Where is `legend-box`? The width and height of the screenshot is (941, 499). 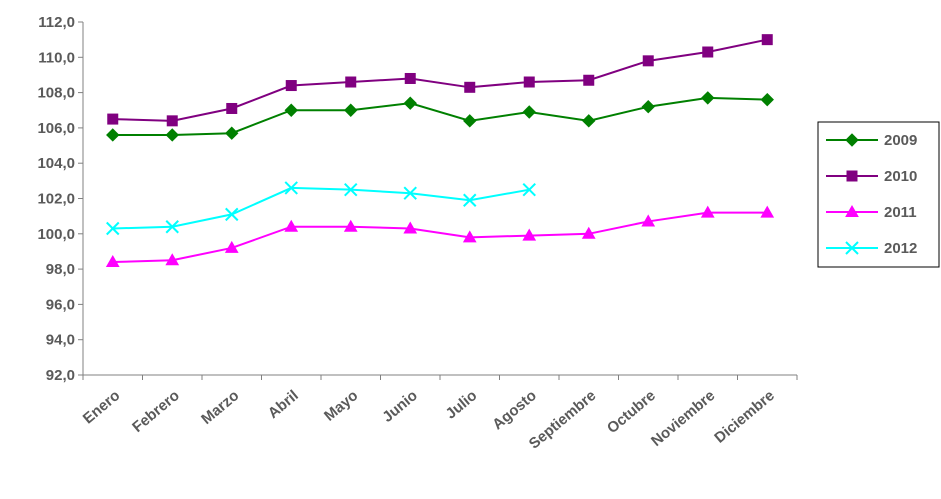
legend-box is located at coordinates (878, 194).